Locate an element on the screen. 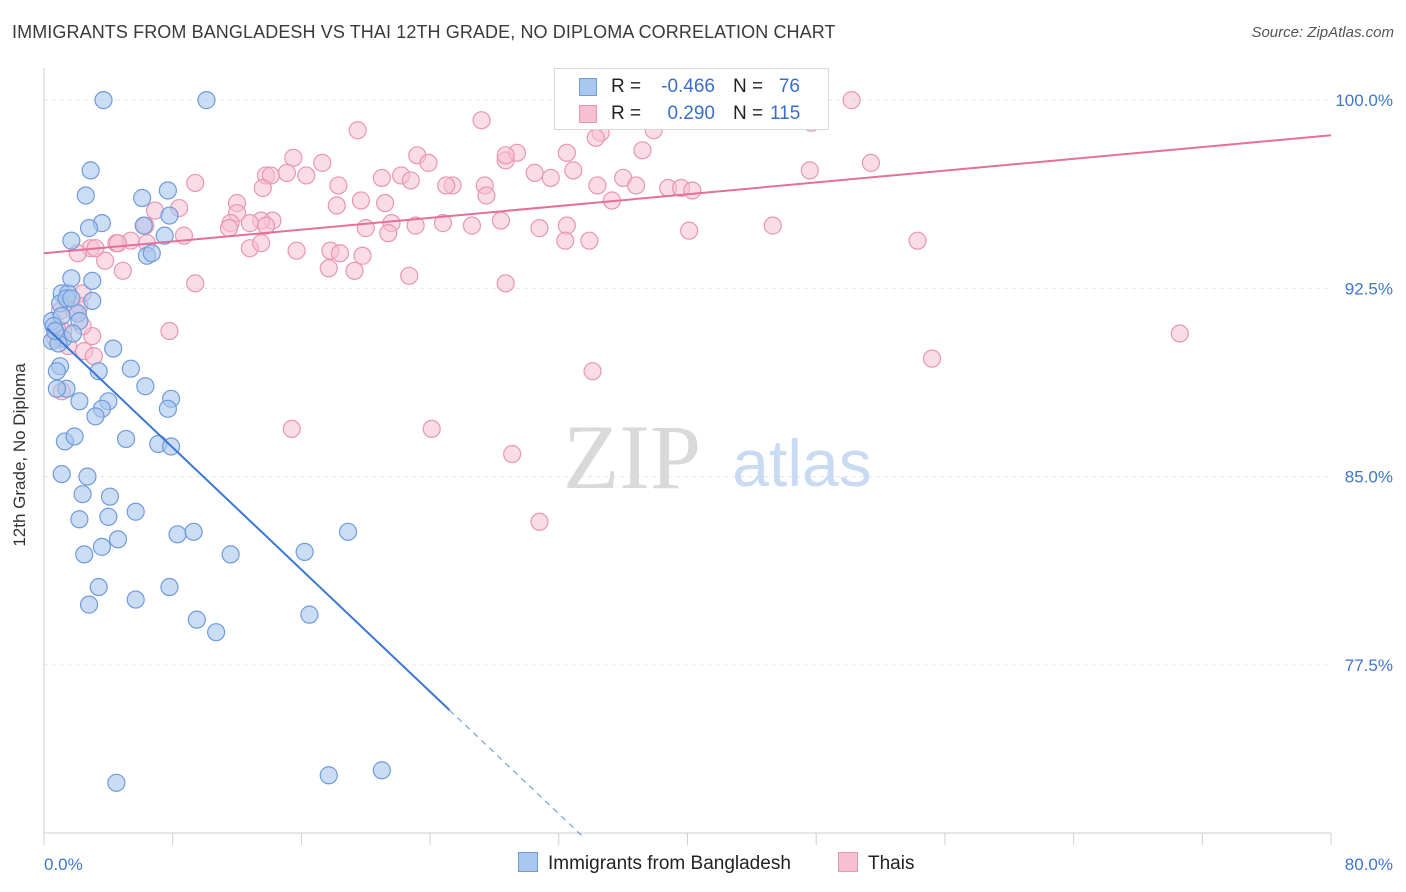 Image resolution: width=1406 pixels, height=892 pixels. legend-r-value: 0.290 is located at coordinates (691, 113).